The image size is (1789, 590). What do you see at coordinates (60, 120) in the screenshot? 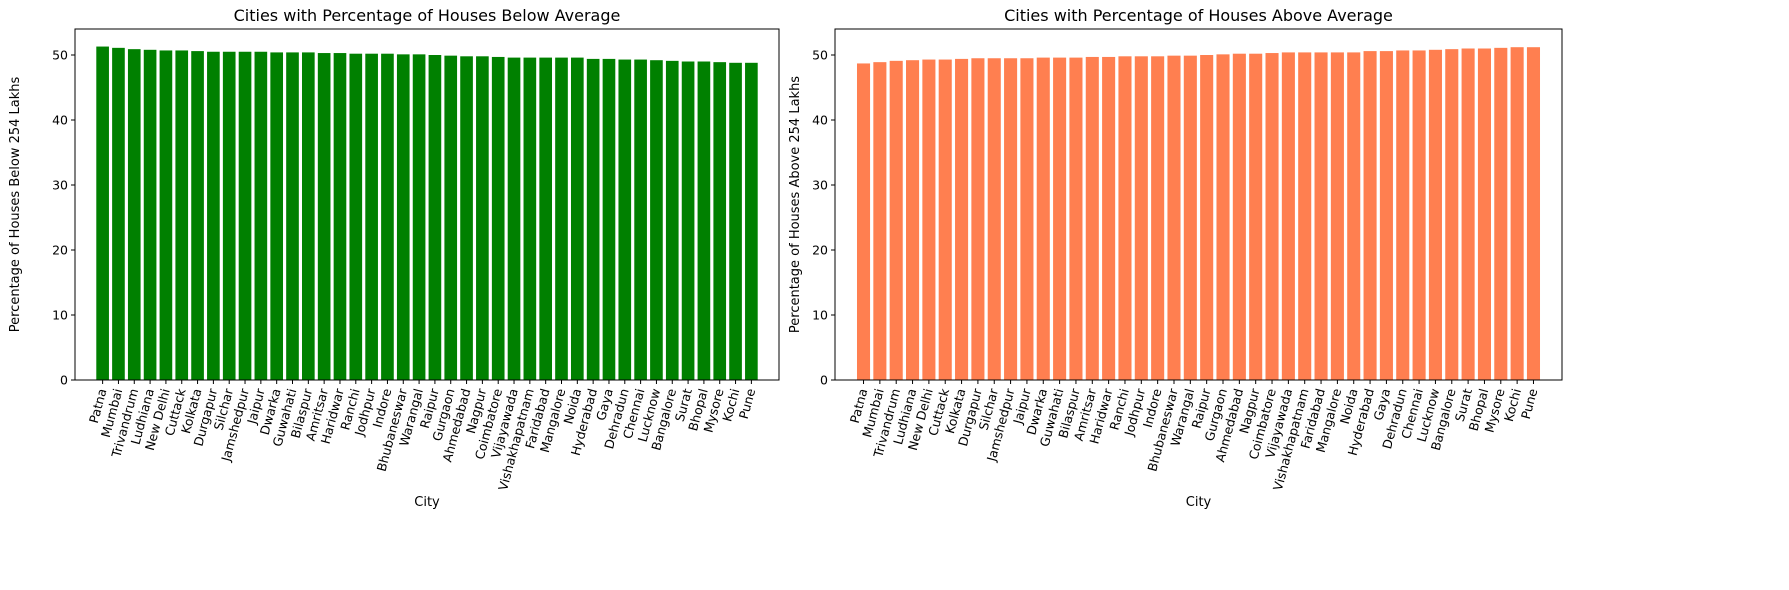
I see `y-tick-label: 40` at bounding box center [60, 120].